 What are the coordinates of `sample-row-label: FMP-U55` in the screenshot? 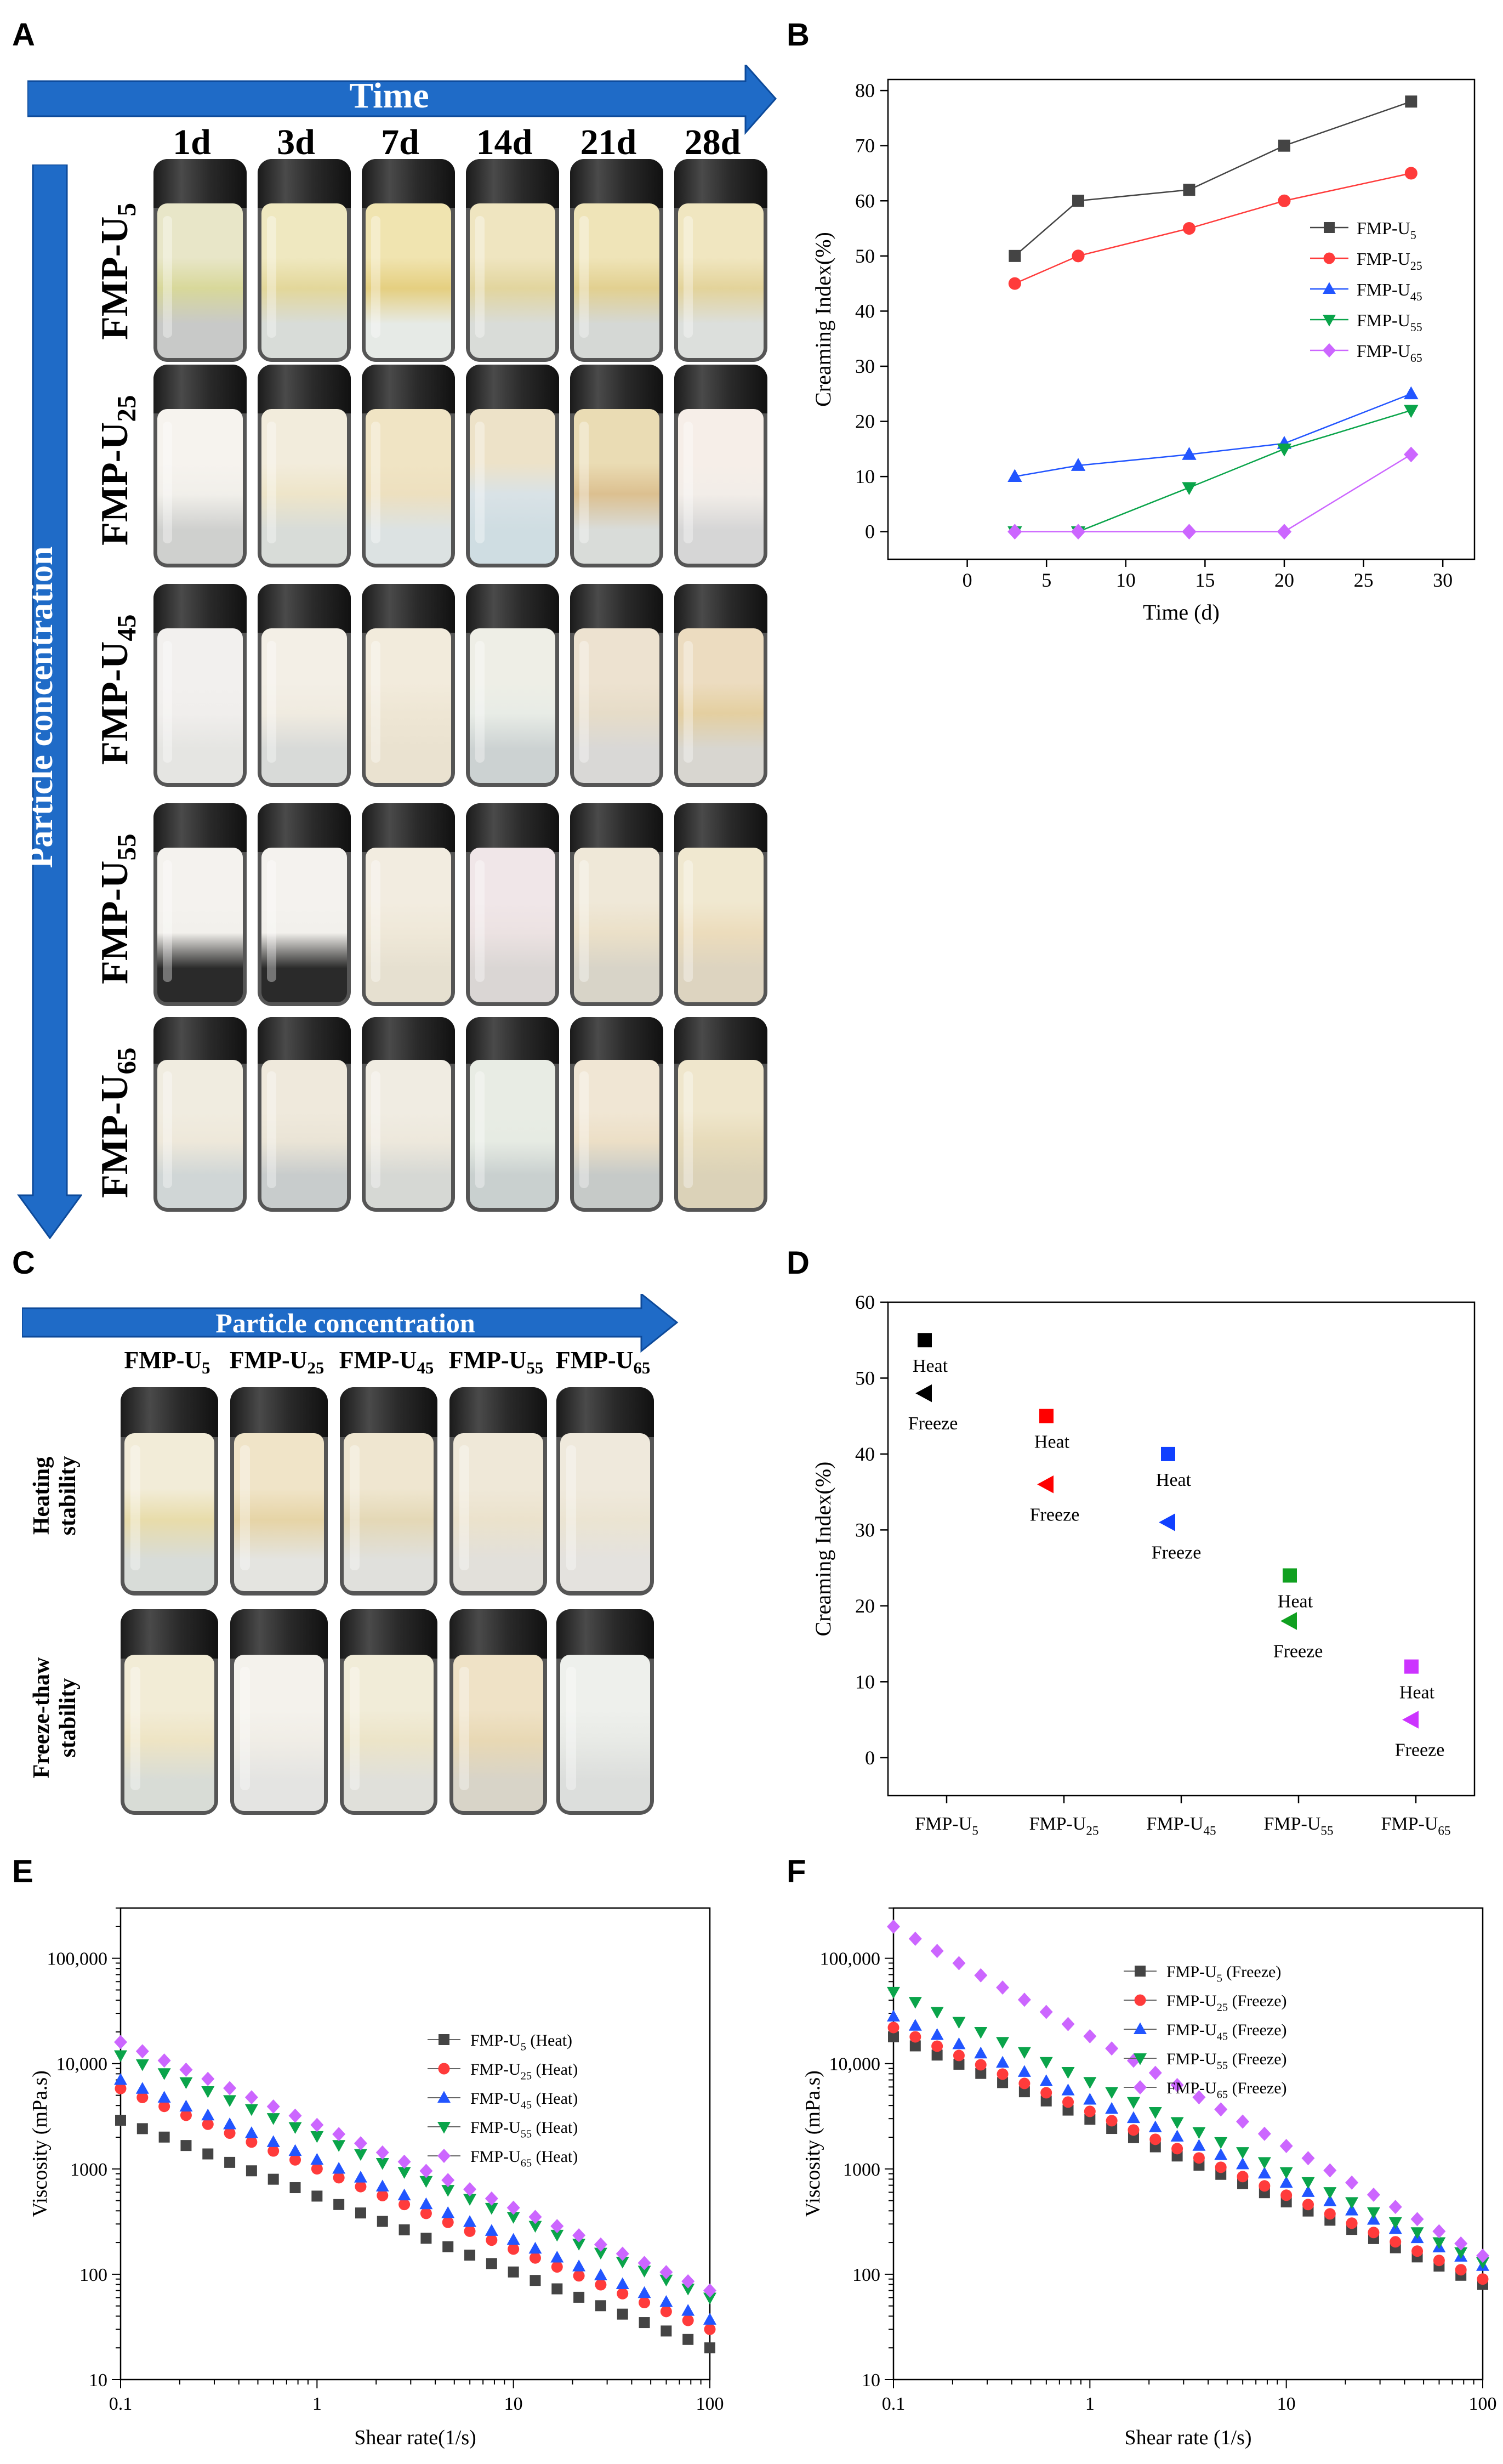 It's located at (118, 909).